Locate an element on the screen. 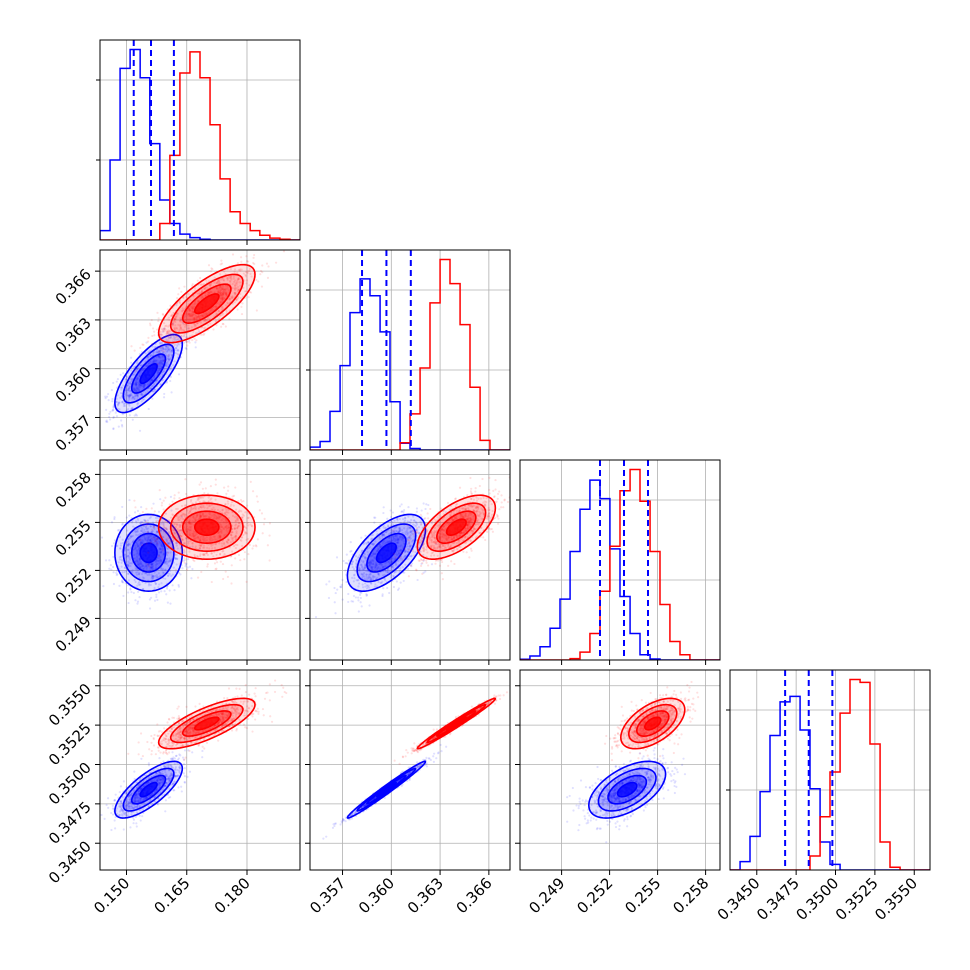 This screenshot has width=970, height=970. panel-frame is located at coordinates (410, 350).